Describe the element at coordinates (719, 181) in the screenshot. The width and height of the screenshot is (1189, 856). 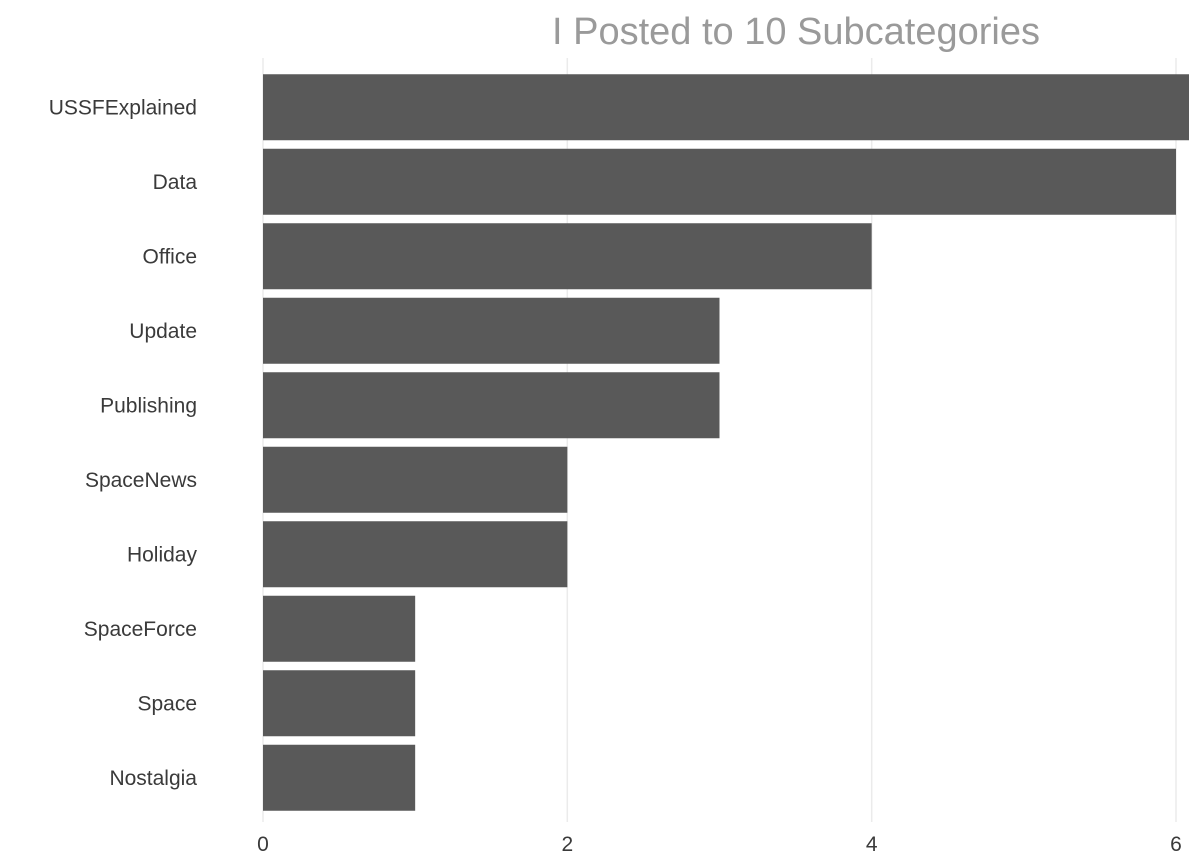
I see `bar-data` at that location.